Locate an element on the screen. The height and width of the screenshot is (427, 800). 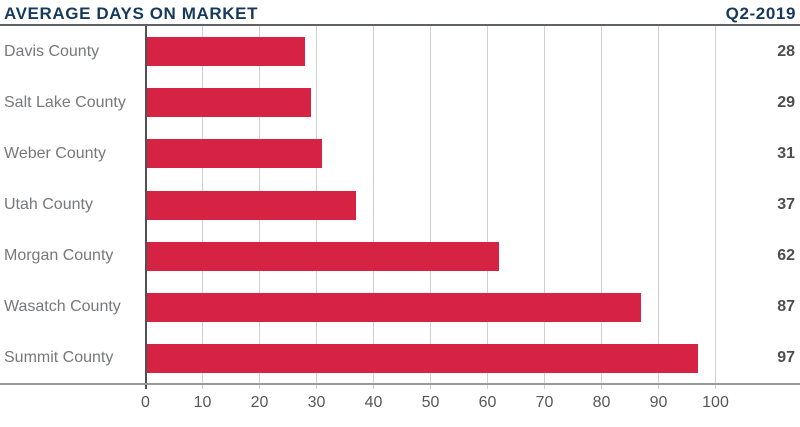
value-label-salt-lake-county: 29 is located at coordinates (786, 102).